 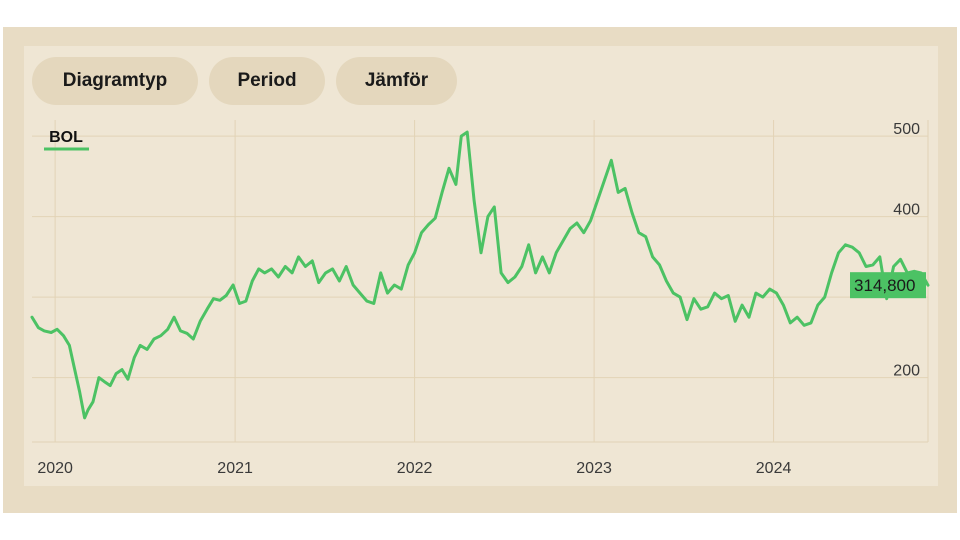 I want to click on period-button: Period, so click(x=267, y=81).